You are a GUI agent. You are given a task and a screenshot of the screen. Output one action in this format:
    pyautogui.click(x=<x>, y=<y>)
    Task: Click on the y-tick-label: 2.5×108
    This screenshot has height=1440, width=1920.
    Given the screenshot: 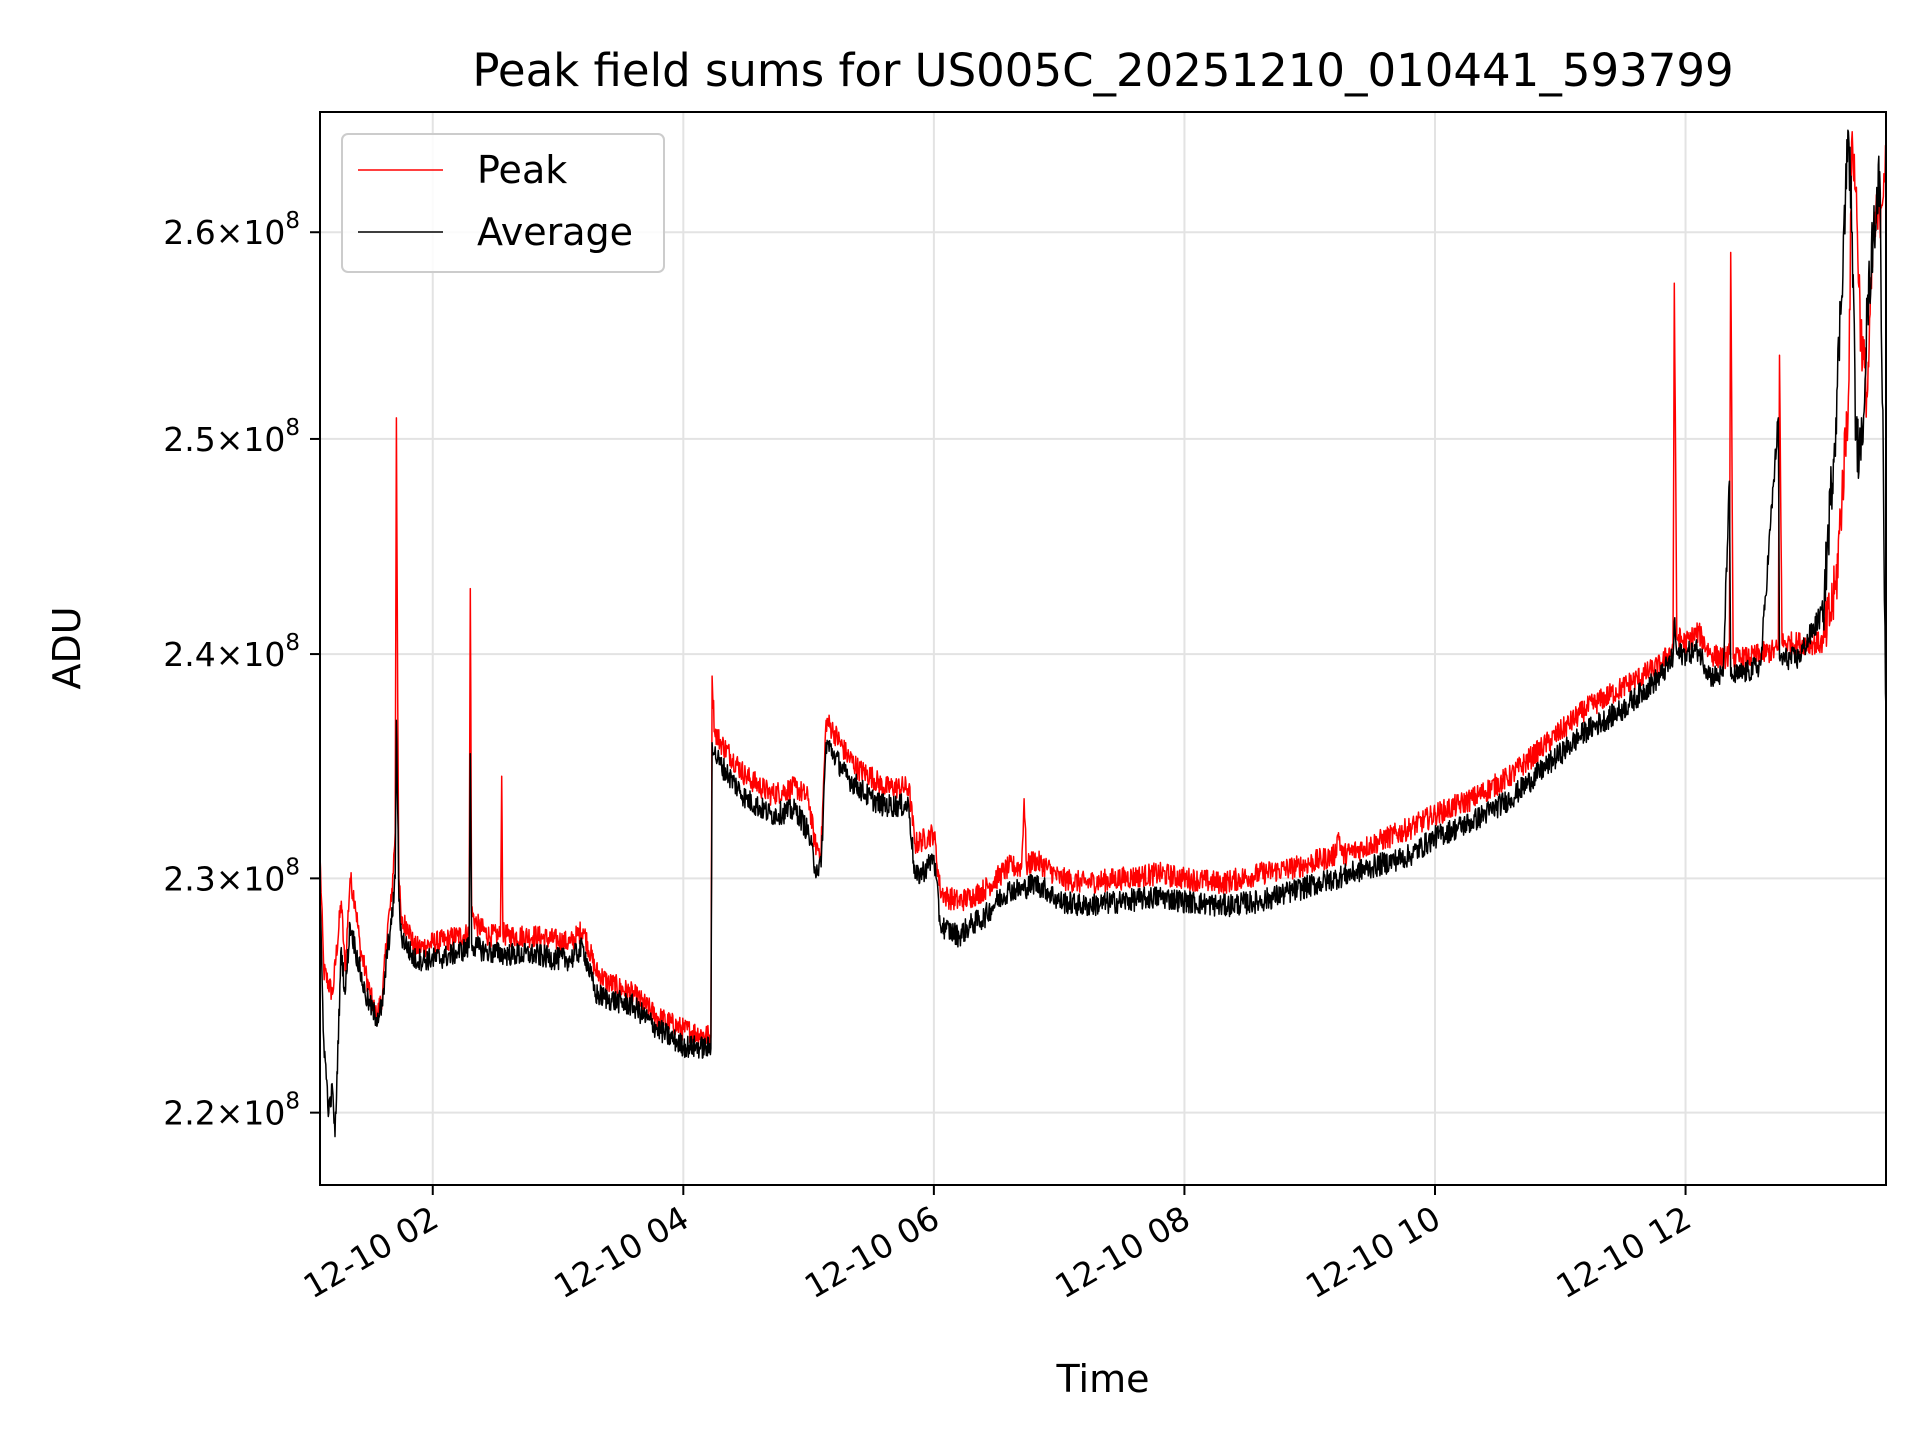 What is the action you would take?
    pyautogui.click(x=231, y=437)
    